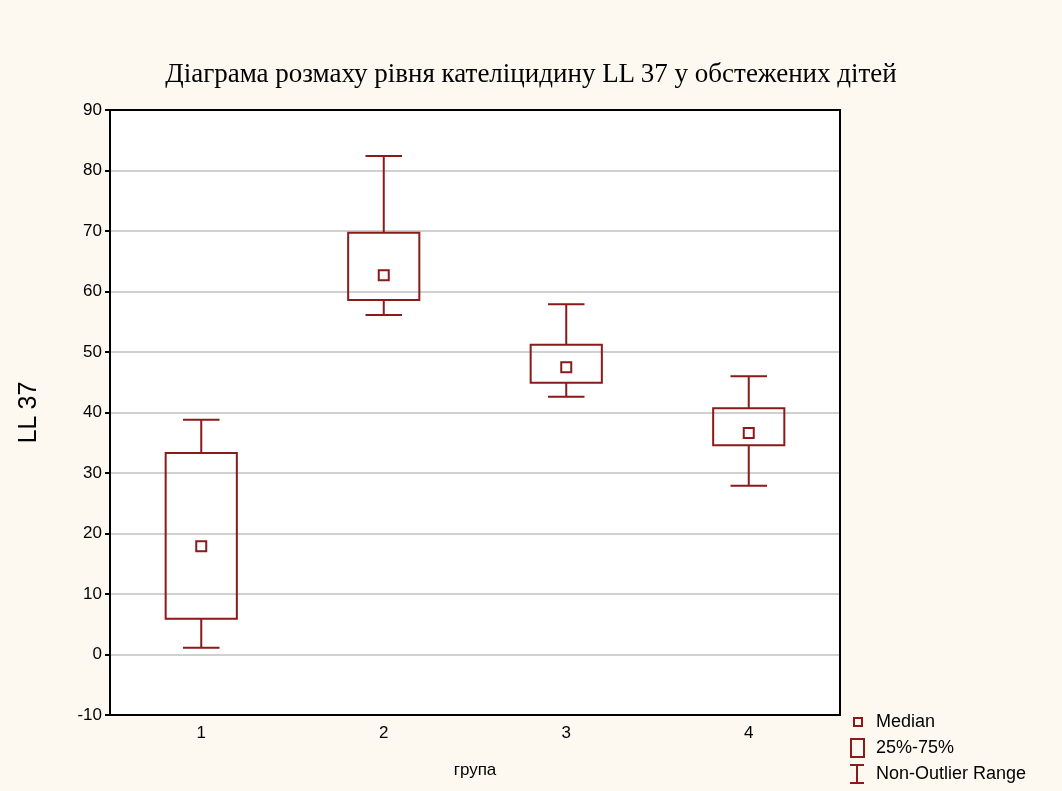 This screenshot has height=791, width=1062. I want to click on y-tick-label: 20, so click(92, 533).